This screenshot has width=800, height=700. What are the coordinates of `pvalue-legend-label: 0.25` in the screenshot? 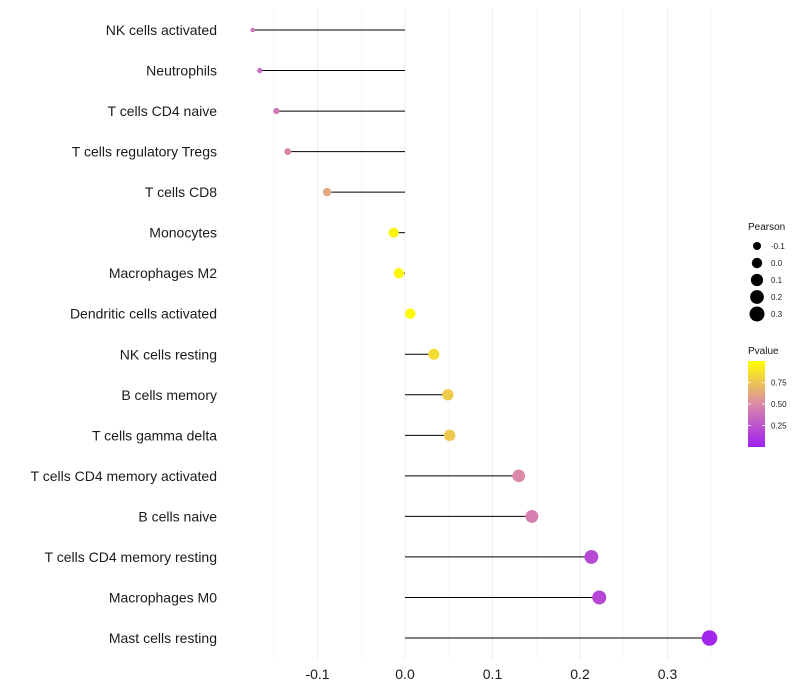 It's located at (779, 426).